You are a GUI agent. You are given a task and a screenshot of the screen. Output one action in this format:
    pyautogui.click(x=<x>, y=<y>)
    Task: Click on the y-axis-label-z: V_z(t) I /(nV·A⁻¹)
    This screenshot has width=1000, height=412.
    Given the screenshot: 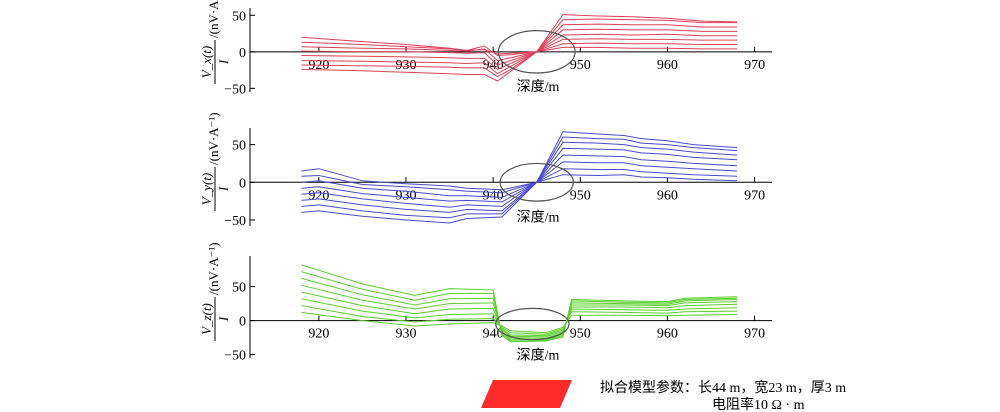 What is the action you would take?
    pyautogui.click(x=215, y=291)
    